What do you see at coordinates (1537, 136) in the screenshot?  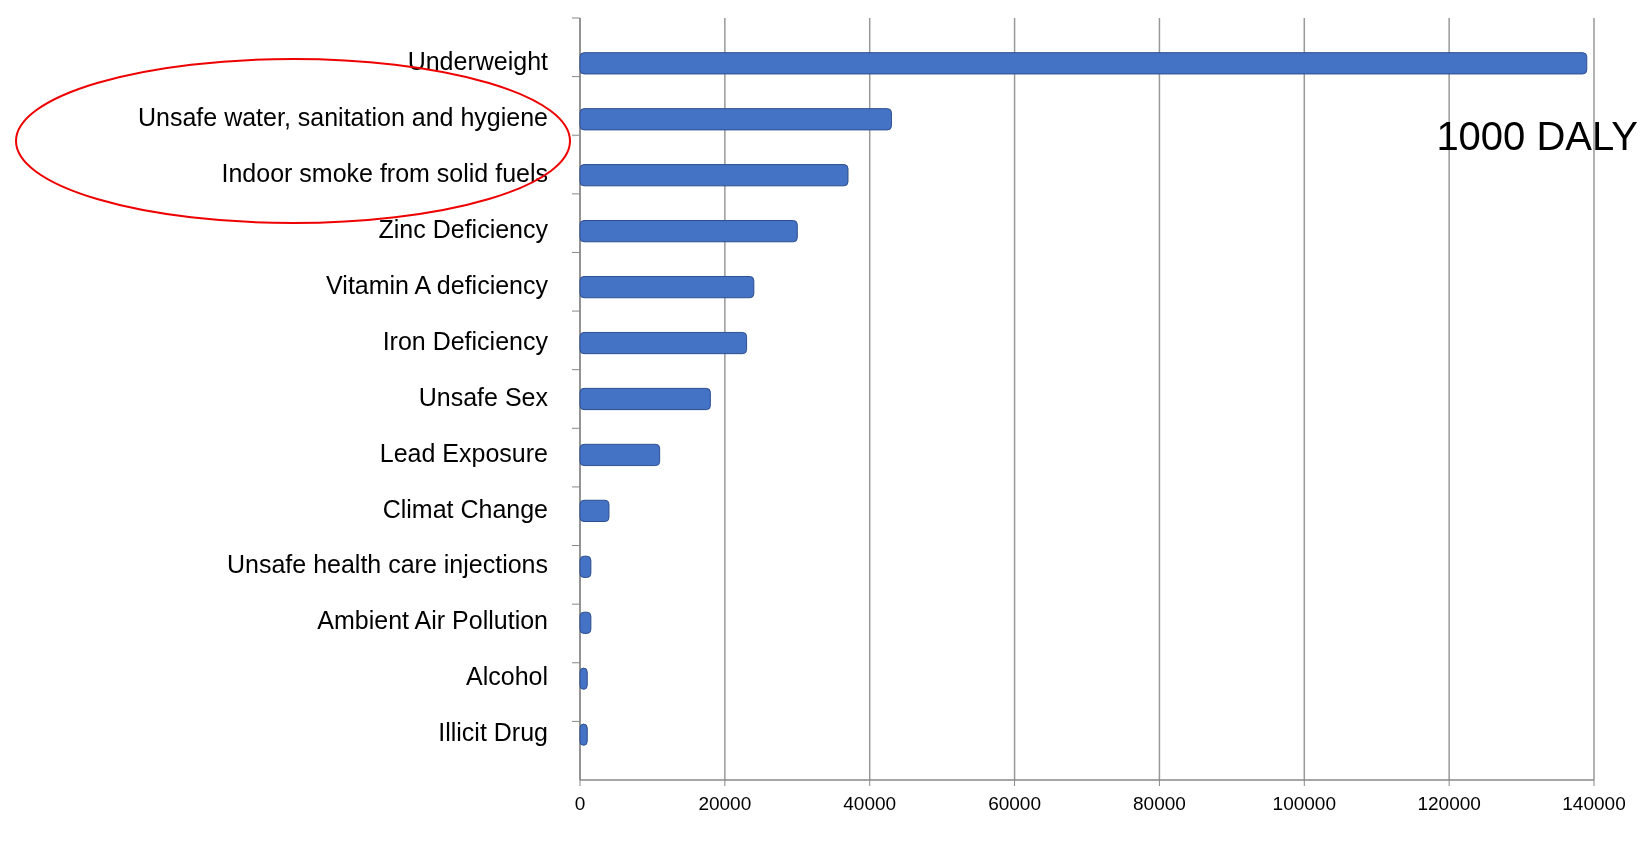 I see `annotation: 1000 DALY` at bounding box center [1537, 136].